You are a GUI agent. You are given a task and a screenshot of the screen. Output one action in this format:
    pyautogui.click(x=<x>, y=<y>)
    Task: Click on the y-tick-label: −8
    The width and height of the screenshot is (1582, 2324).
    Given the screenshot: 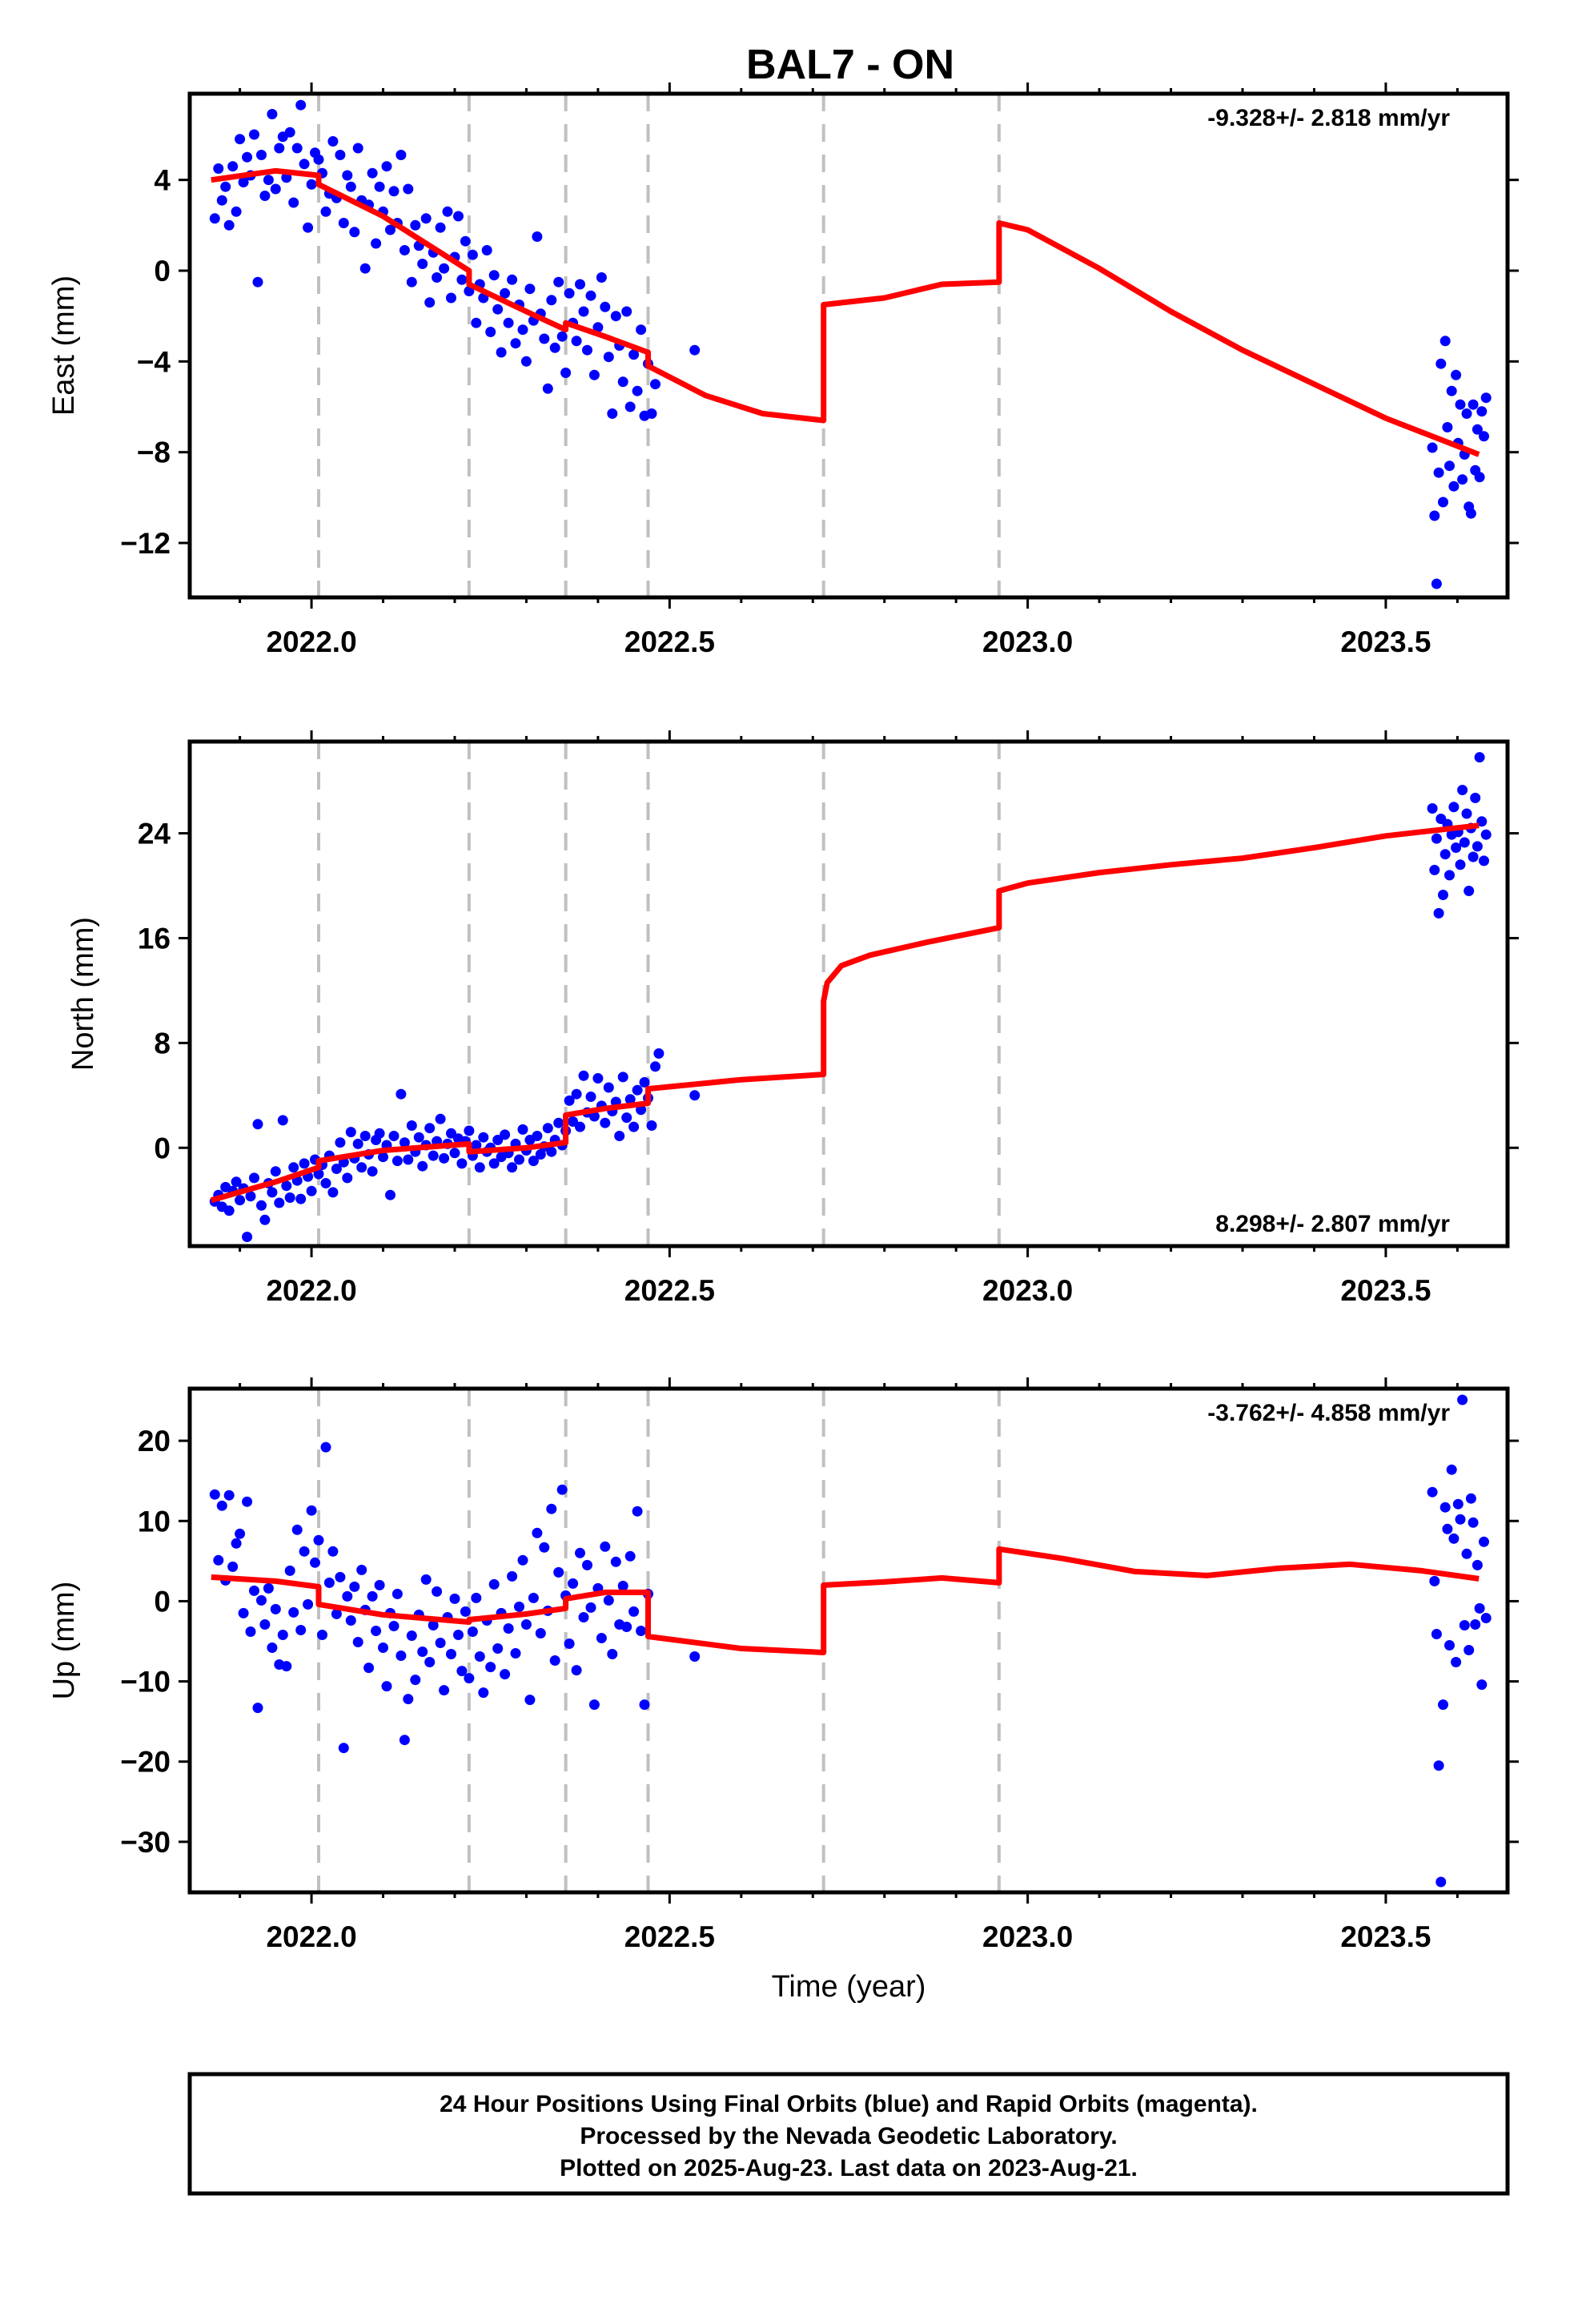 What is the action you would take?
    pyautogui.click(x=154, y=452)
    